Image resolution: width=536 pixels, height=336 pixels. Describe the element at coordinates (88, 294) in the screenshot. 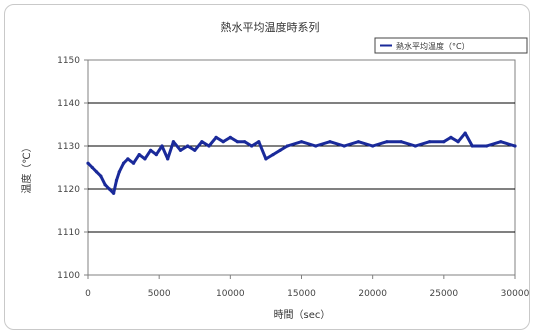

I see `x-tick-label: 0` at that location.